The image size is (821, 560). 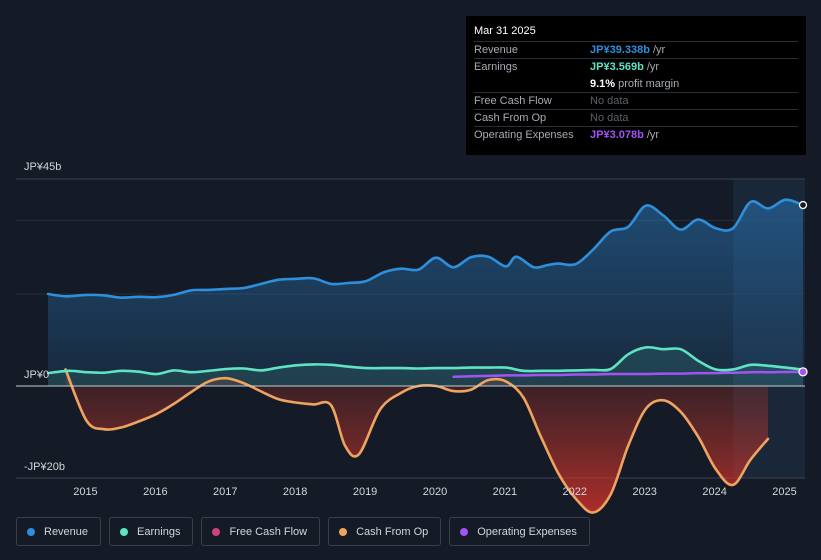 What do you see at coordinates (295, 492) in the screenshot?
I see `x-tick-label: 2018` at bounding box center [295, 492].